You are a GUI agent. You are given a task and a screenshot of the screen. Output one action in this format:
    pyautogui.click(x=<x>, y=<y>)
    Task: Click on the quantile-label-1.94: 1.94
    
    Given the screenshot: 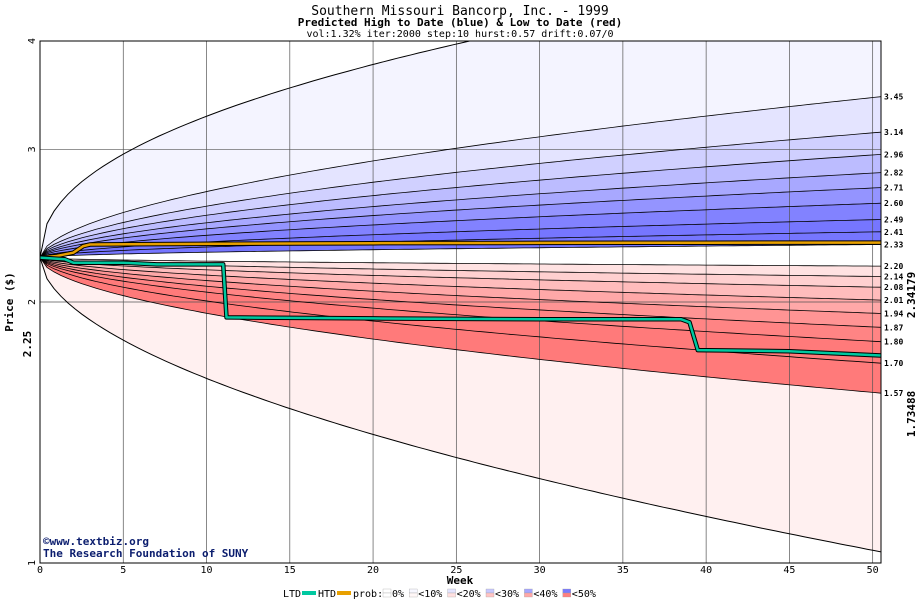 What is the action you would take?
    pyautogui.click(x=893, y=314)
    